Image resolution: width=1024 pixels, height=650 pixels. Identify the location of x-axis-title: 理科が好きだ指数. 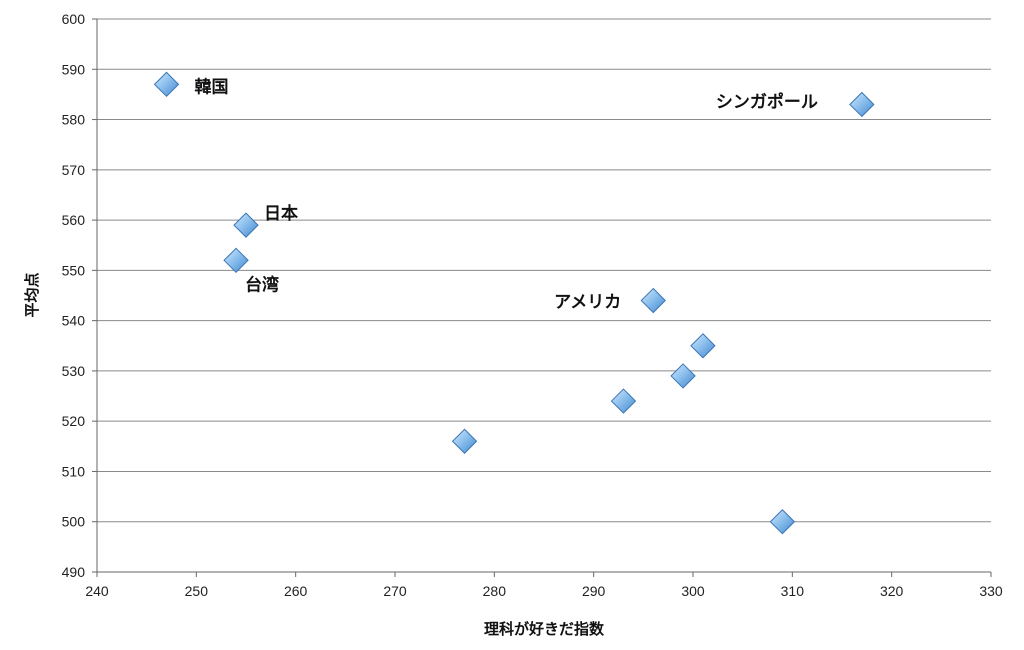
(544, 629).